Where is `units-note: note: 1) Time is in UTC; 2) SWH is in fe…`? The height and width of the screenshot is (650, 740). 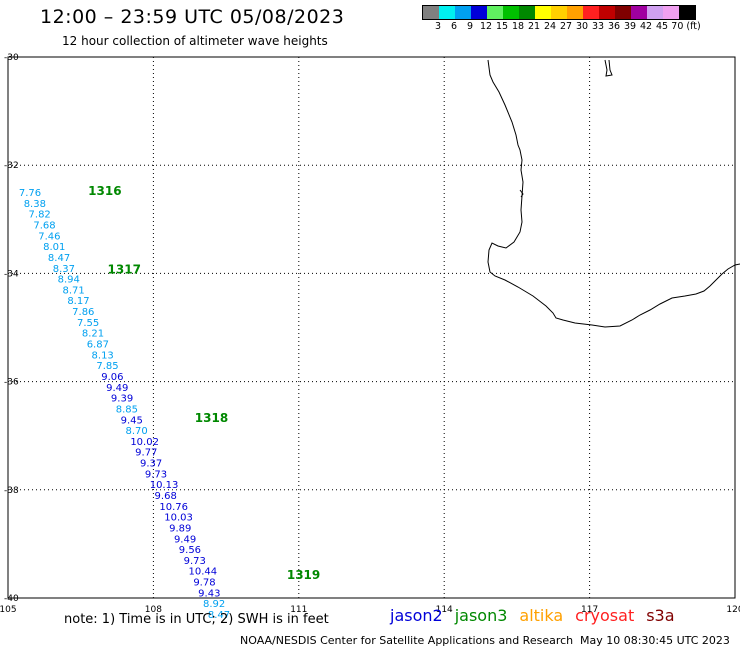 units-note: note: 1) Time is in UTC; 2) SWH is in fe… is located at coordinates (196, 619).